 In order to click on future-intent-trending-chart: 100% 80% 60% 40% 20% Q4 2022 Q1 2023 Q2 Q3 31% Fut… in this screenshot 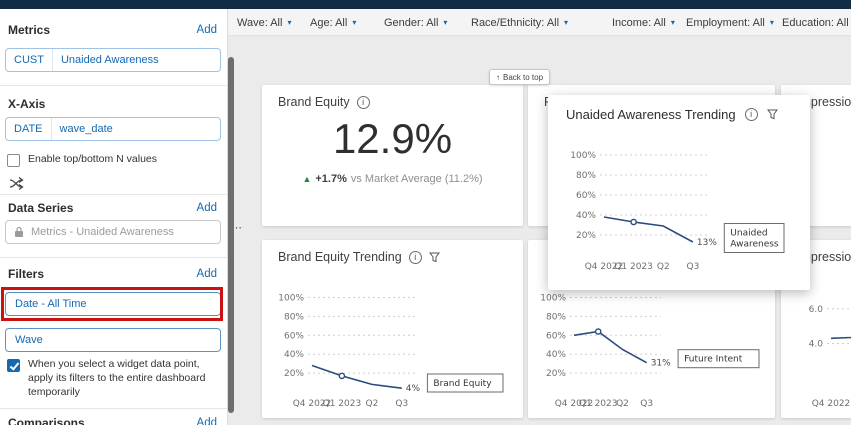, I will do `click(651, 347)`.